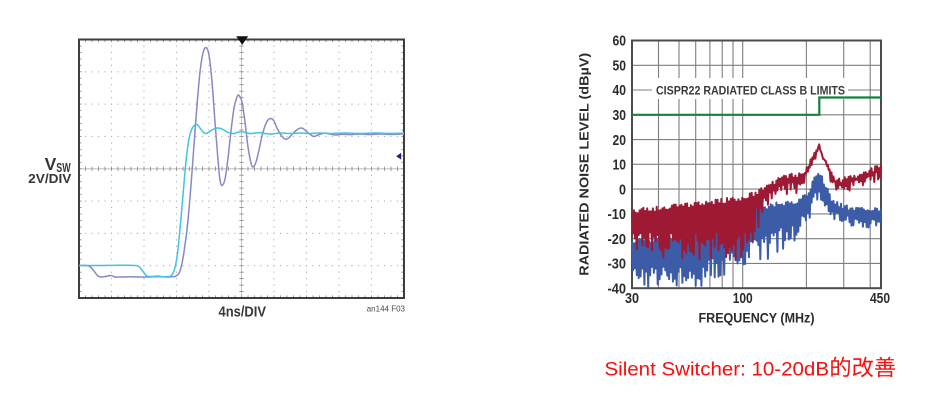 The width and height of the screenshot is (929, 410). I want to click on svg-text: 10, so click(620, 165).